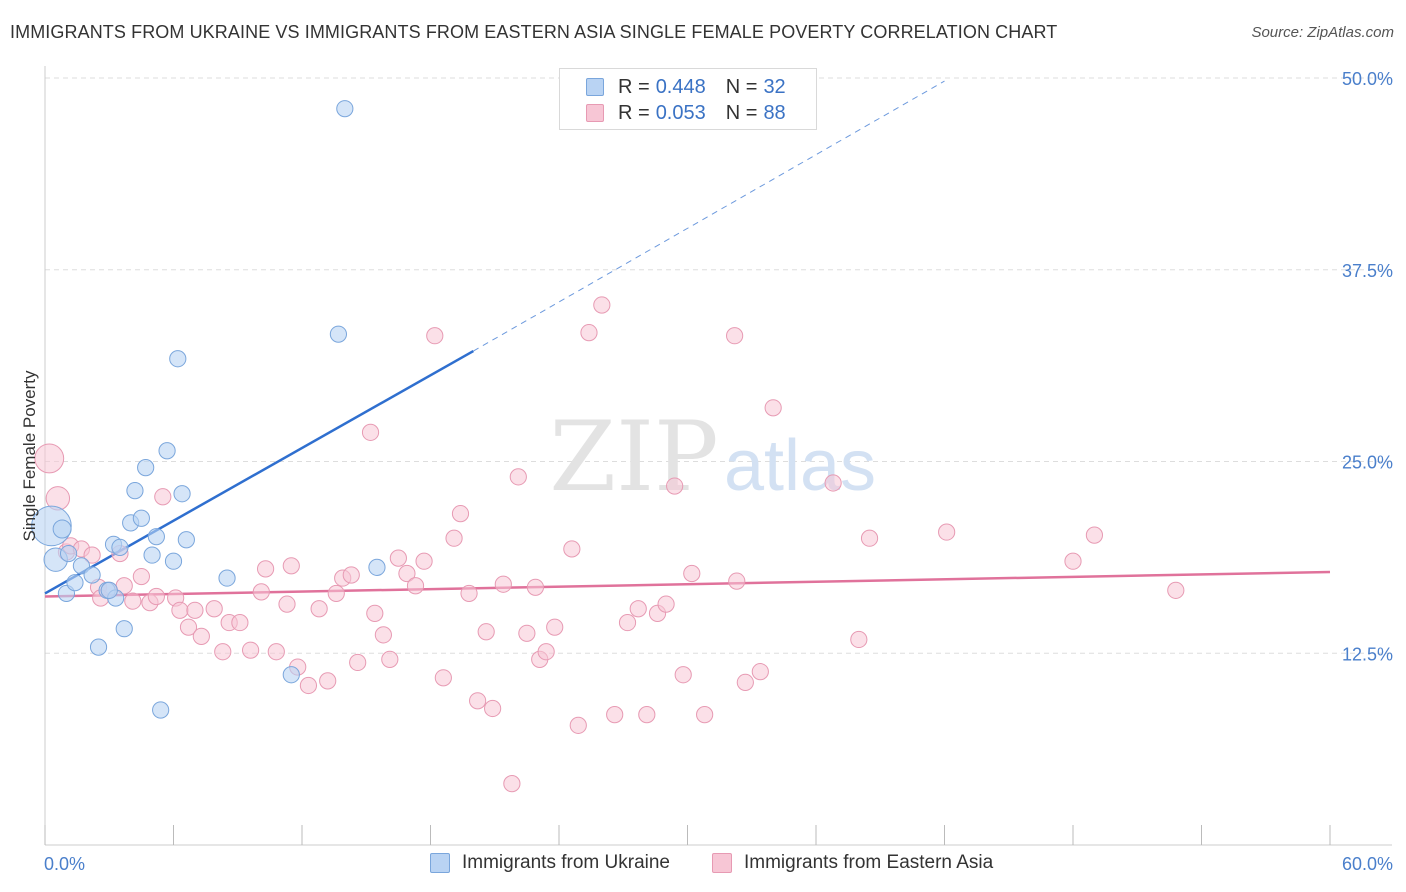 This screenshot has height=892, width=1406. What do you see at coordinates (680, 86) in the screenshot?
I see `legend-r-value-ukraine: 0.448` at bounding box center [680, 86].